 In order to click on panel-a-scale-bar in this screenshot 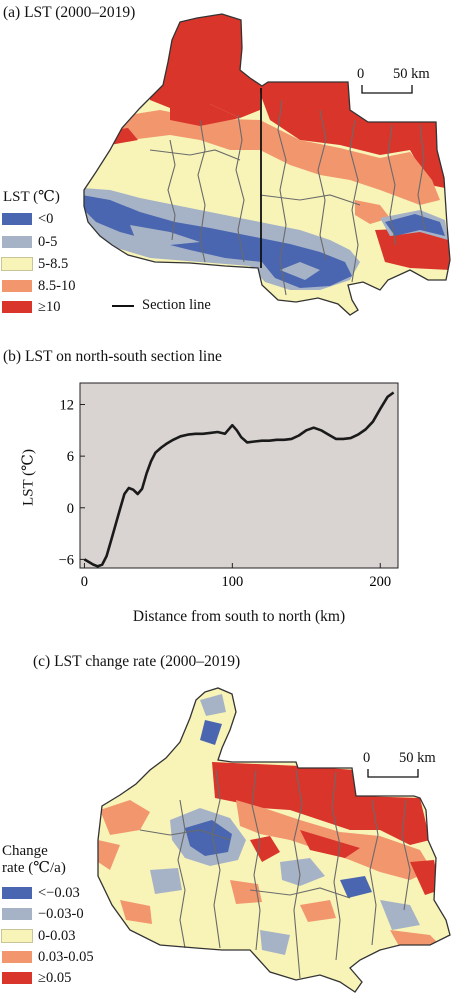, I will do `click(387, 89)`.